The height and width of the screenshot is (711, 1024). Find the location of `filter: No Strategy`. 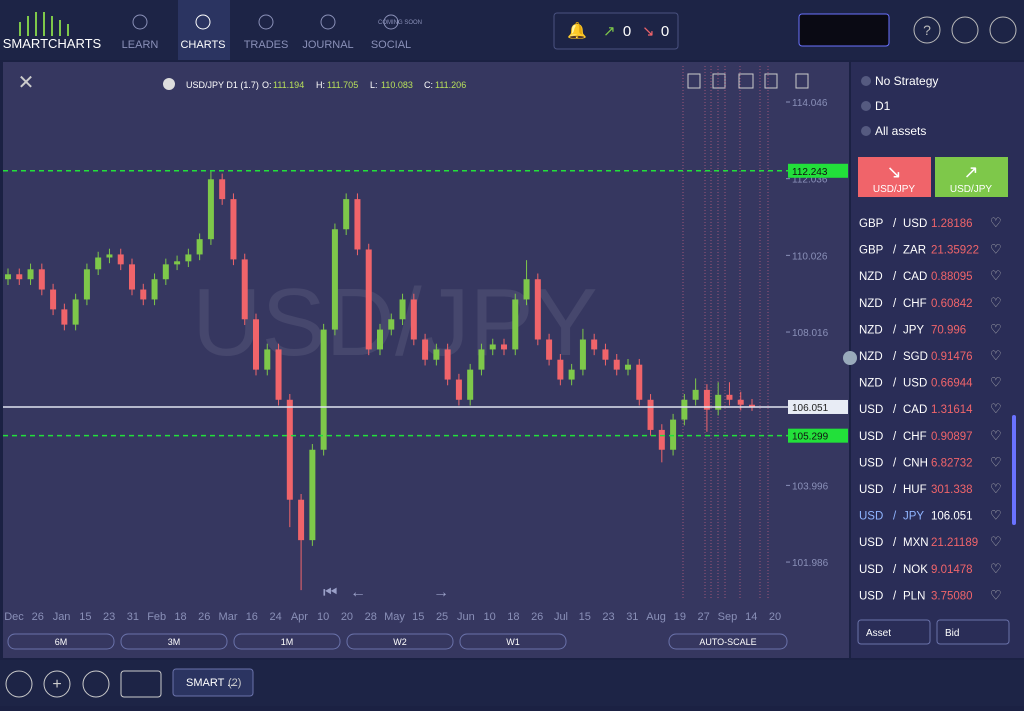

filter: No Strategy is located at coordinates (906, 81).